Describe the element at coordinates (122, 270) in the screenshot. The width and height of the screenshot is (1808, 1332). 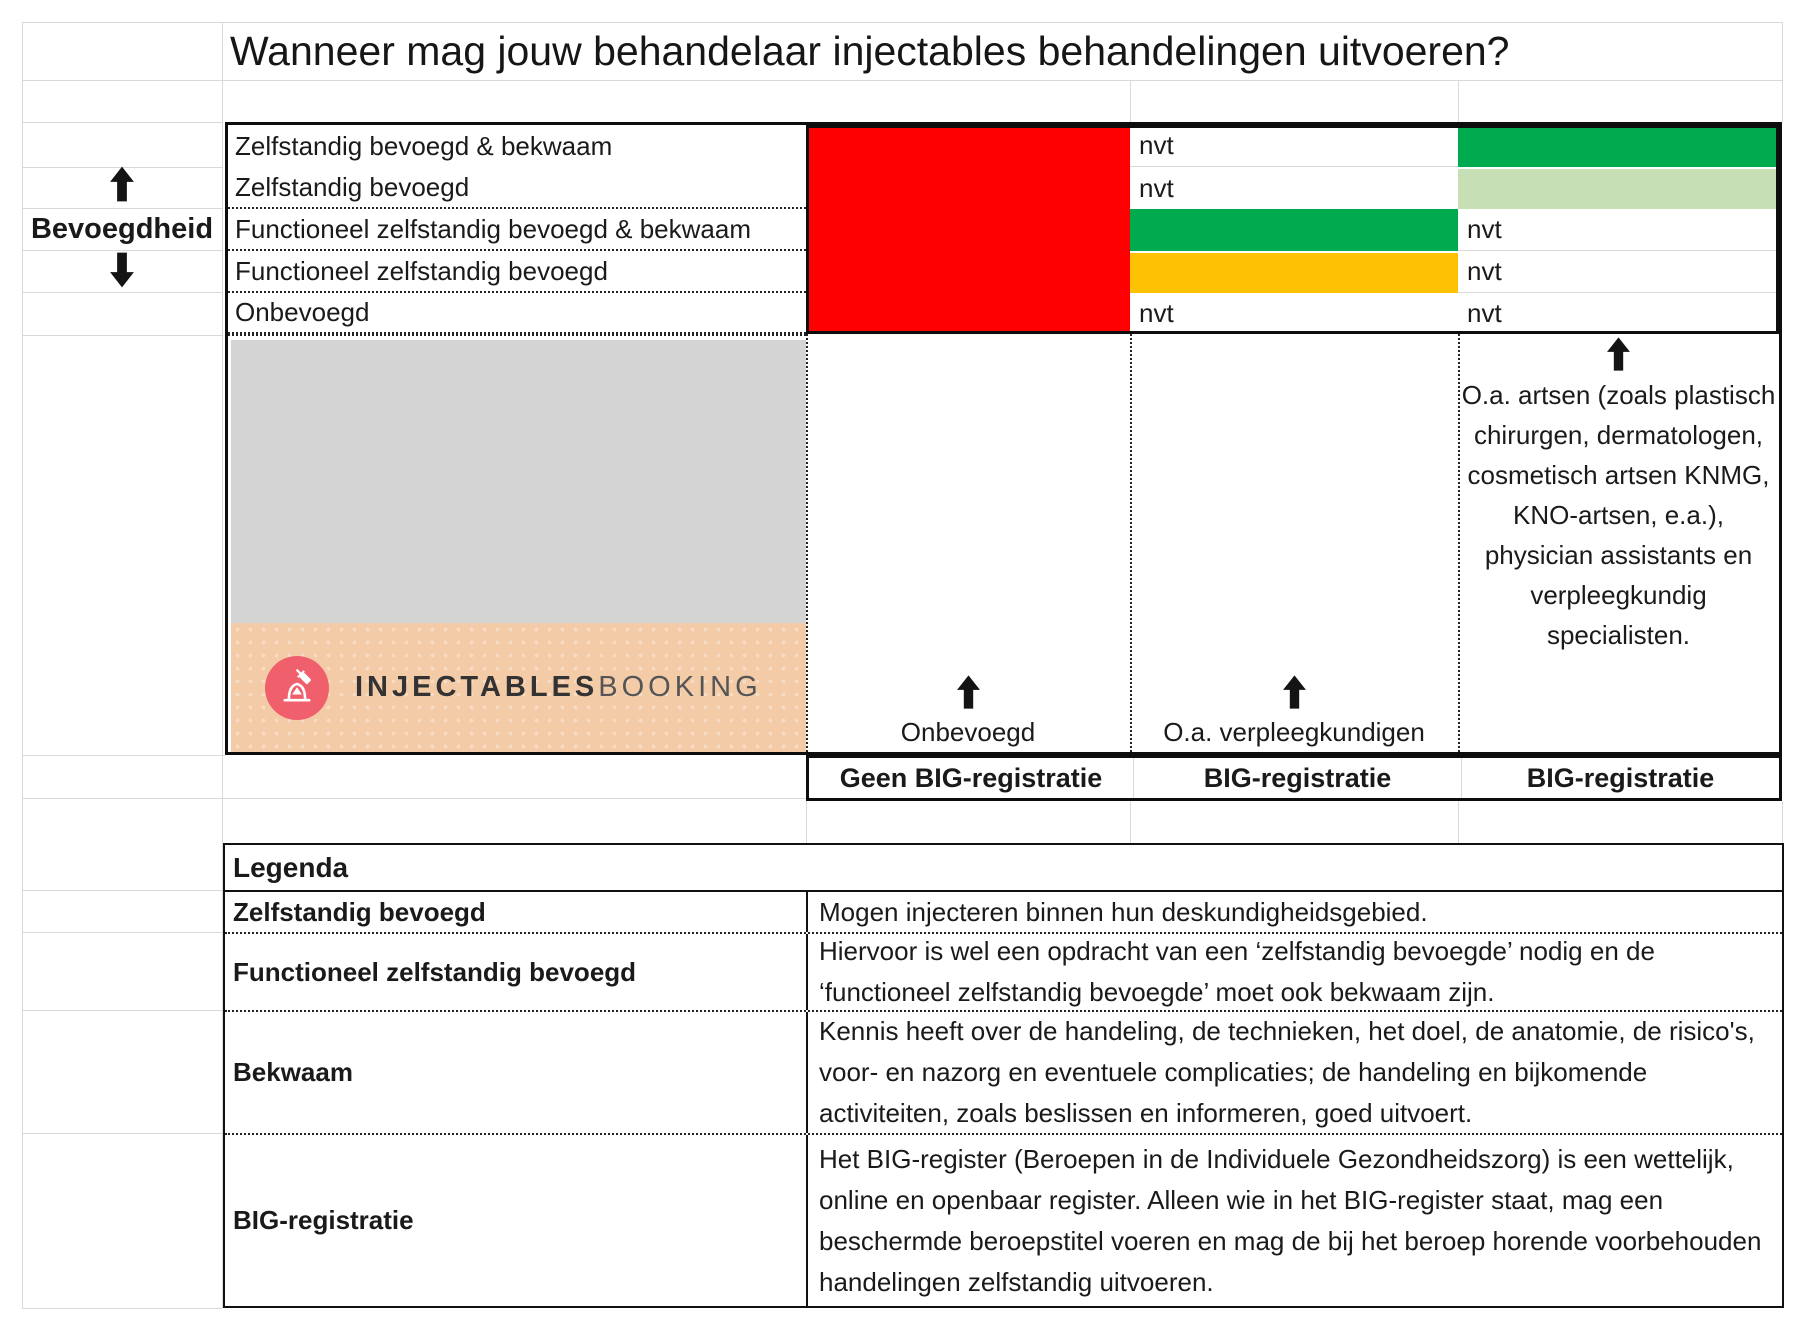
I see `down-arrow-icon` at that location.